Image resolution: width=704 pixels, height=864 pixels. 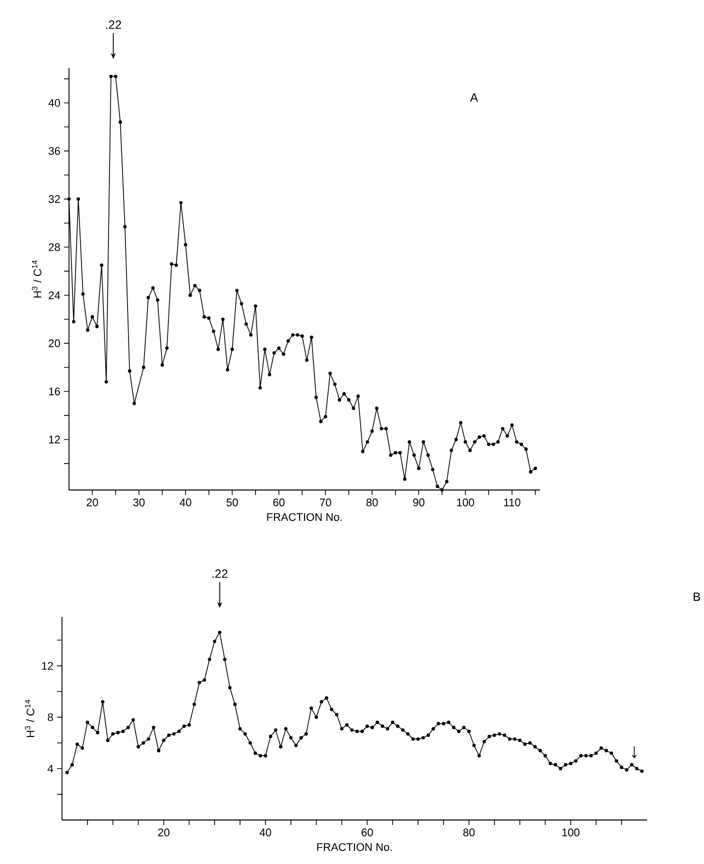 I want to click on x-tick-label: 50, so click(x=232, y=502).